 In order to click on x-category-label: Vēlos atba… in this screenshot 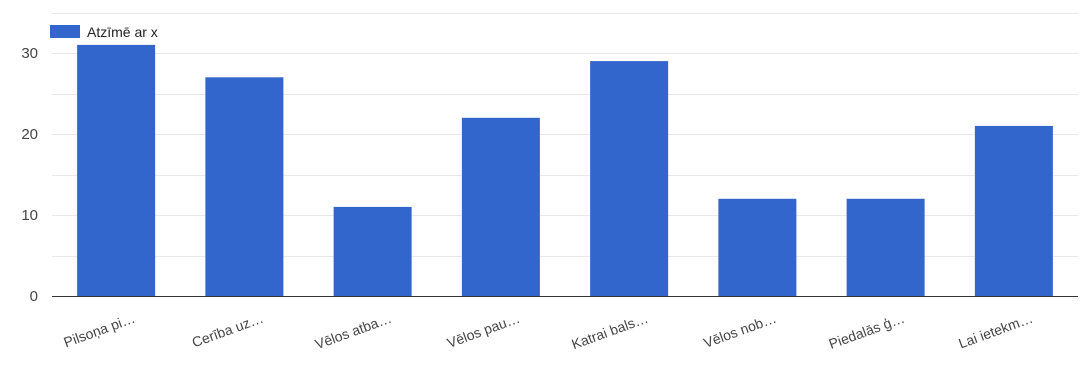, I will do `click(353, 331)`.